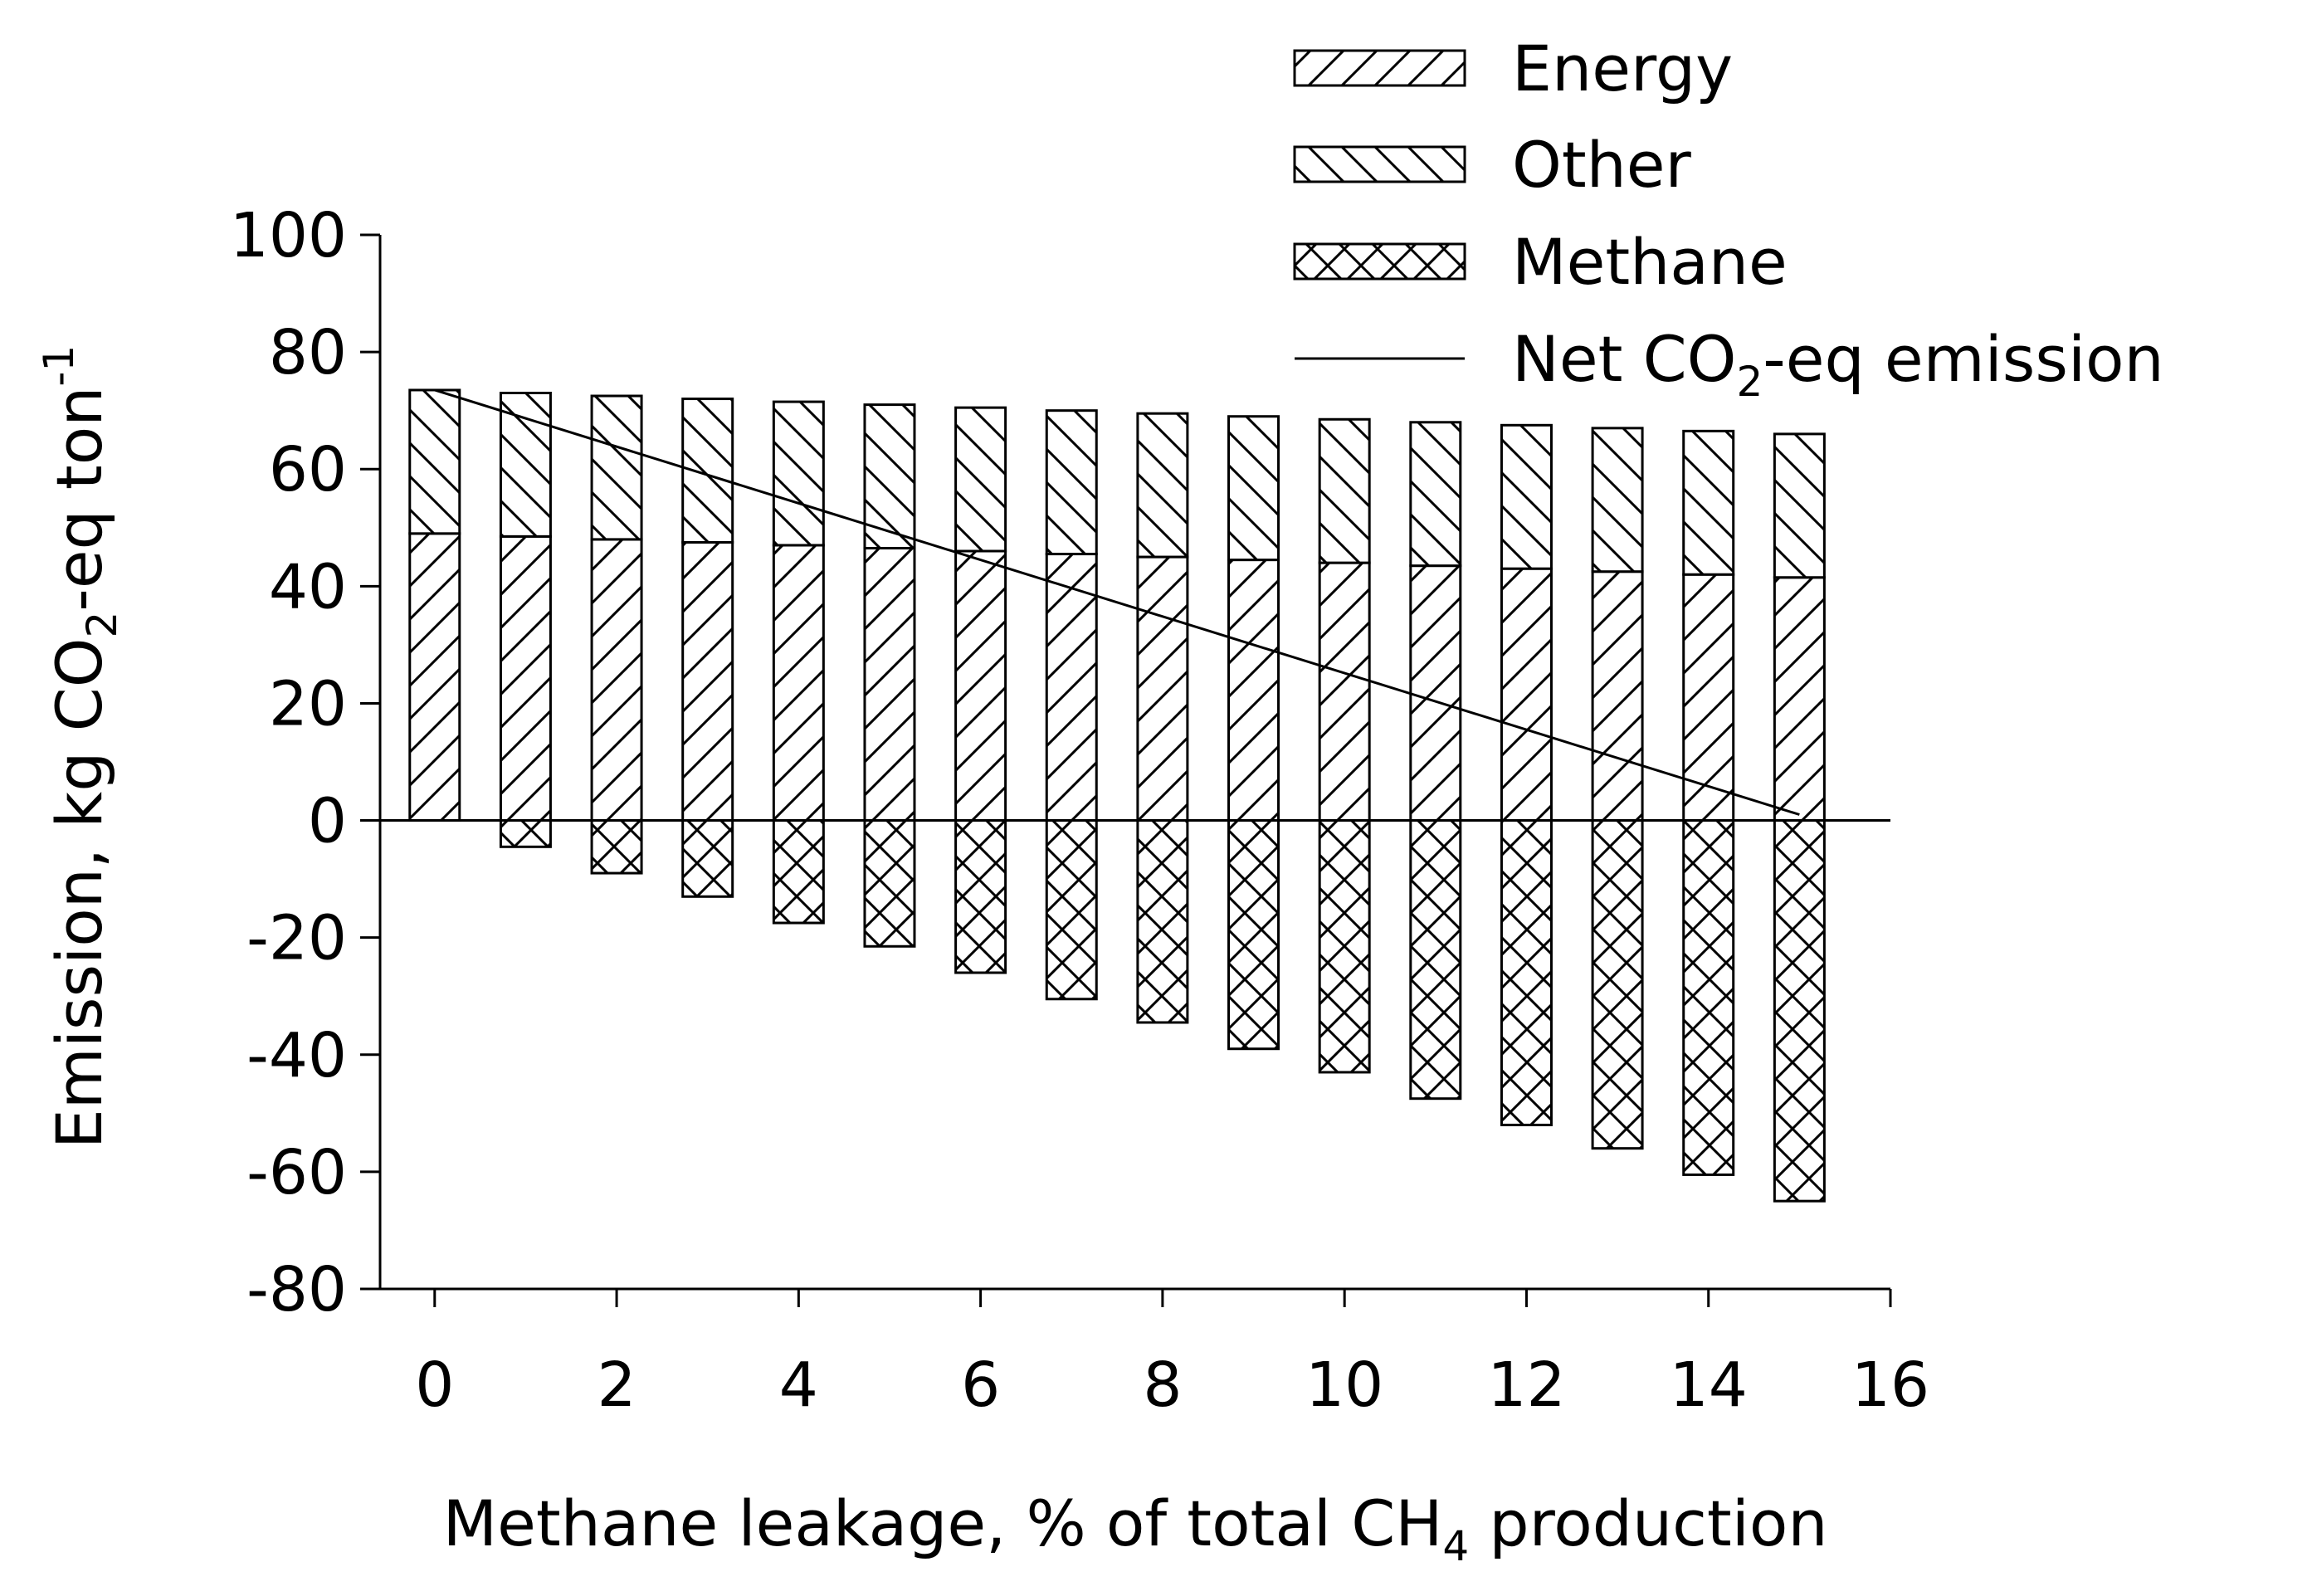 The height and width of the screenshot is (1596, 2312). Describe the element at coordinates (327, 821) in the screenshot. I see `y-tick-label: 0` at that location.